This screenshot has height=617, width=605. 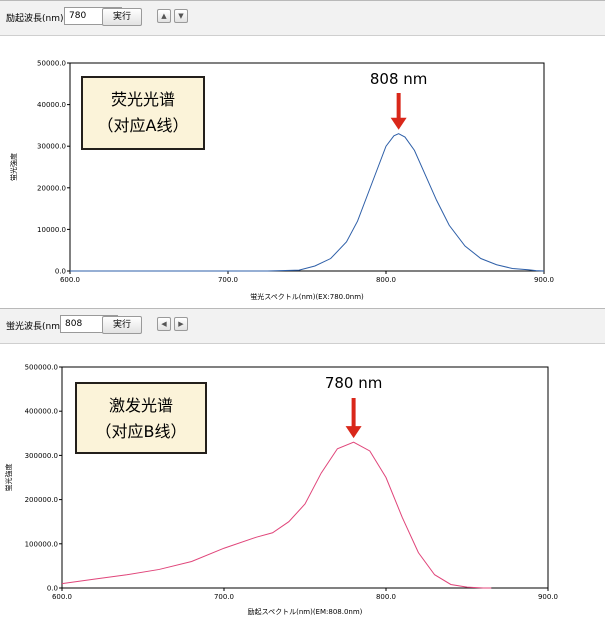 I want to click on arrow-right-icon: ▶, so click(x=181, y=324).